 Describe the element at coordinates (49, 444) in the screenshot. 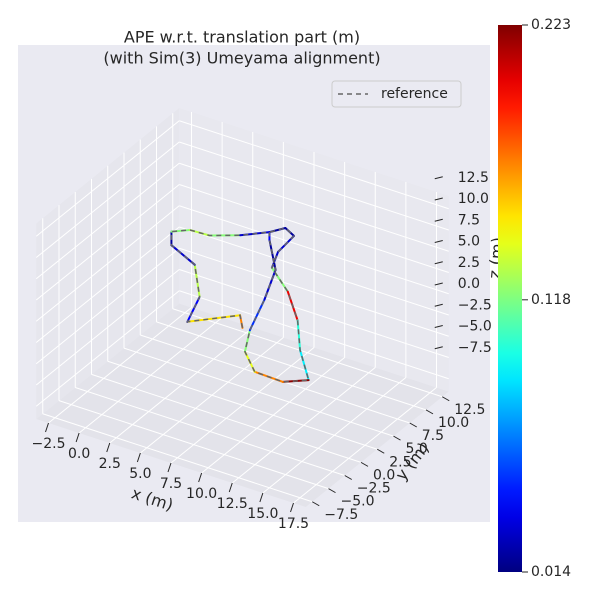

I see `x-tick-label: −2.5` at that location.